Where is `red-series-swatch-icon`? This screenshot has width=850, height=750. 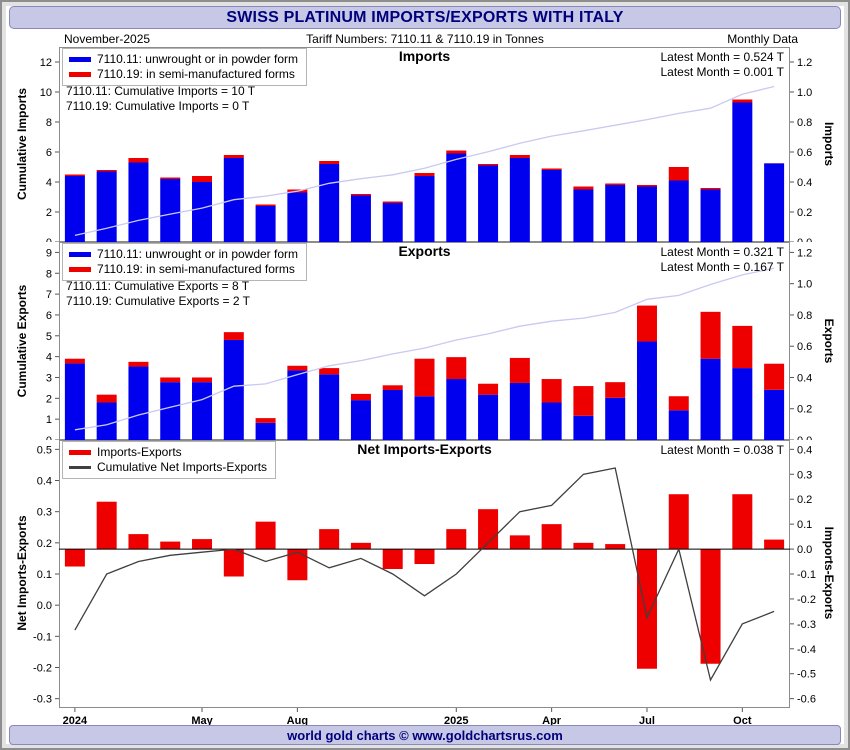 red-series-swatch-icon is located at coordinates (80, 74).